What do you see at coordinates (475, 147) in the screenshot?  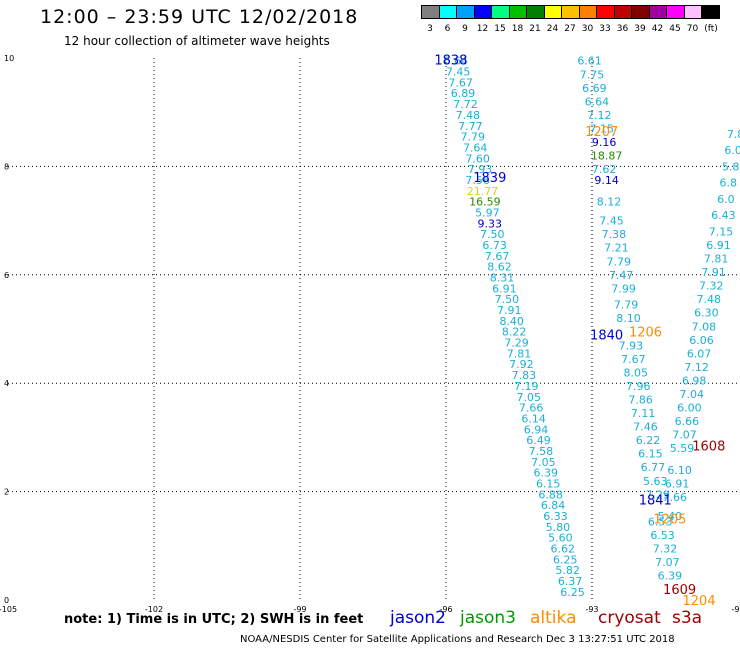 I see `swh-value: 7.64` at bounding box center [475, 147].